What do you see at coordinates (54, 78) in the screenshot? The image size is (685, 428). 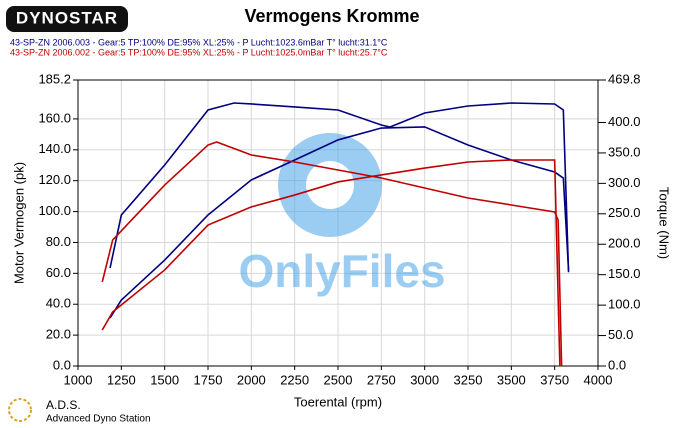 I see `y-tick-label: 185.2` at bounding box center [54, 78].